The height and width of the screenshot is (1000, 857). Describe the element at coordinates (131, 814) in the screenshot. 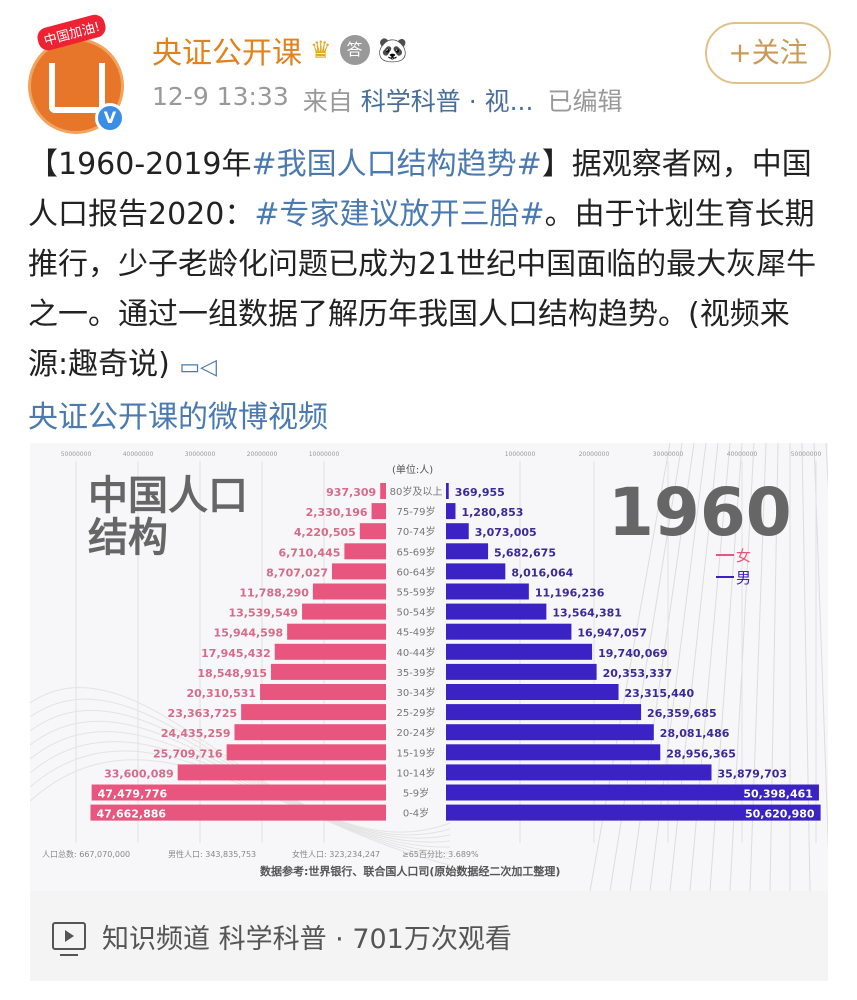

I see `female-value-label: 47,662,886` at that location.